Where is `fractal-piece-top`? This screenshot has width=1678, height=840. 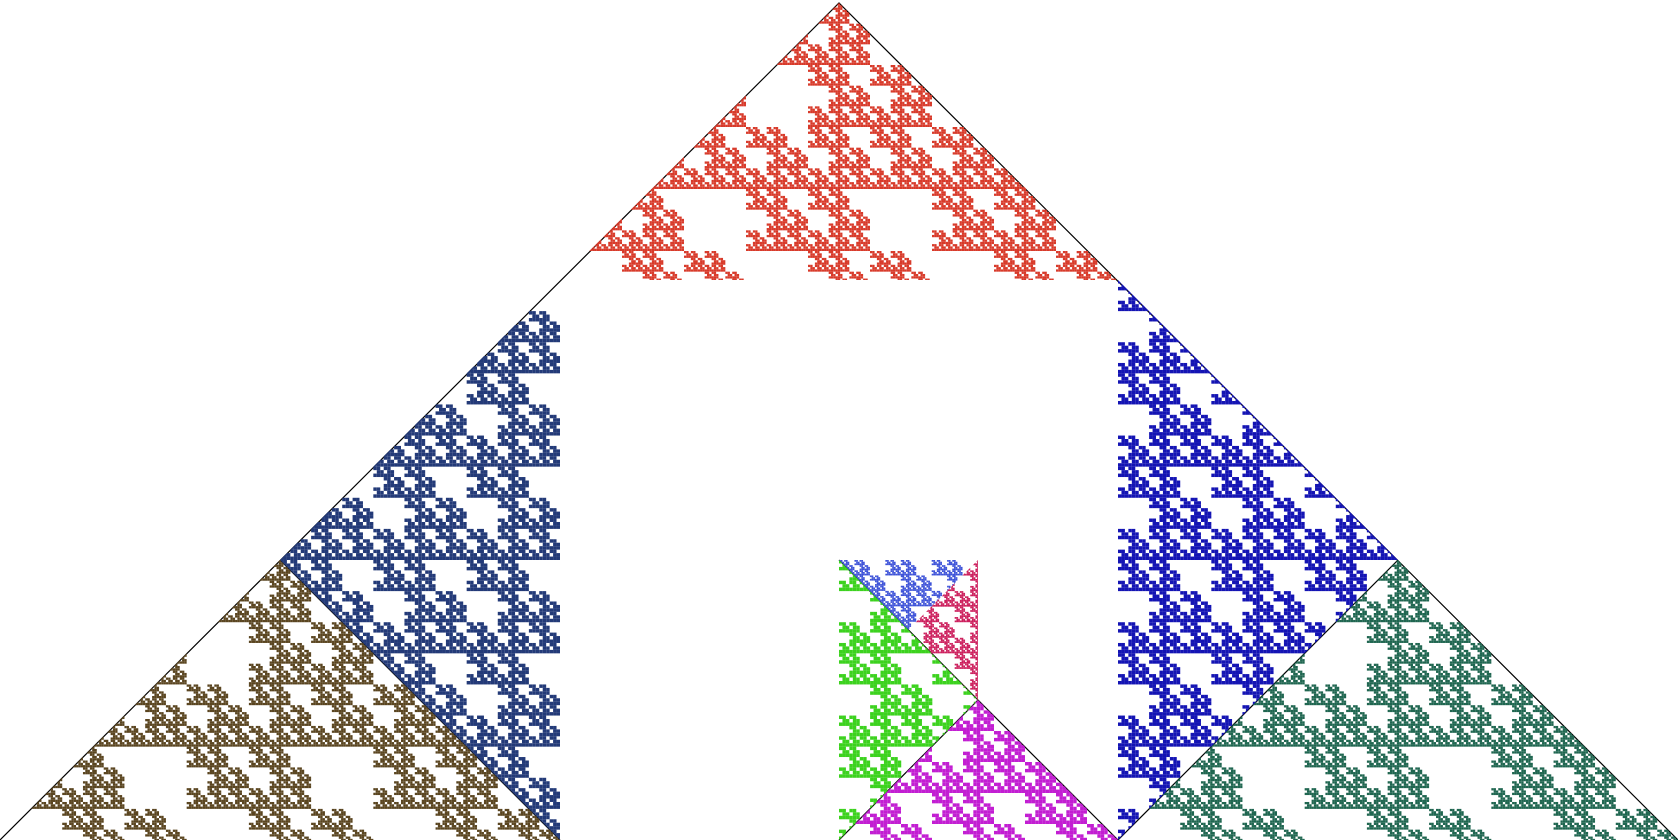 fractal-piece-top is located at coordinates (839, 189).